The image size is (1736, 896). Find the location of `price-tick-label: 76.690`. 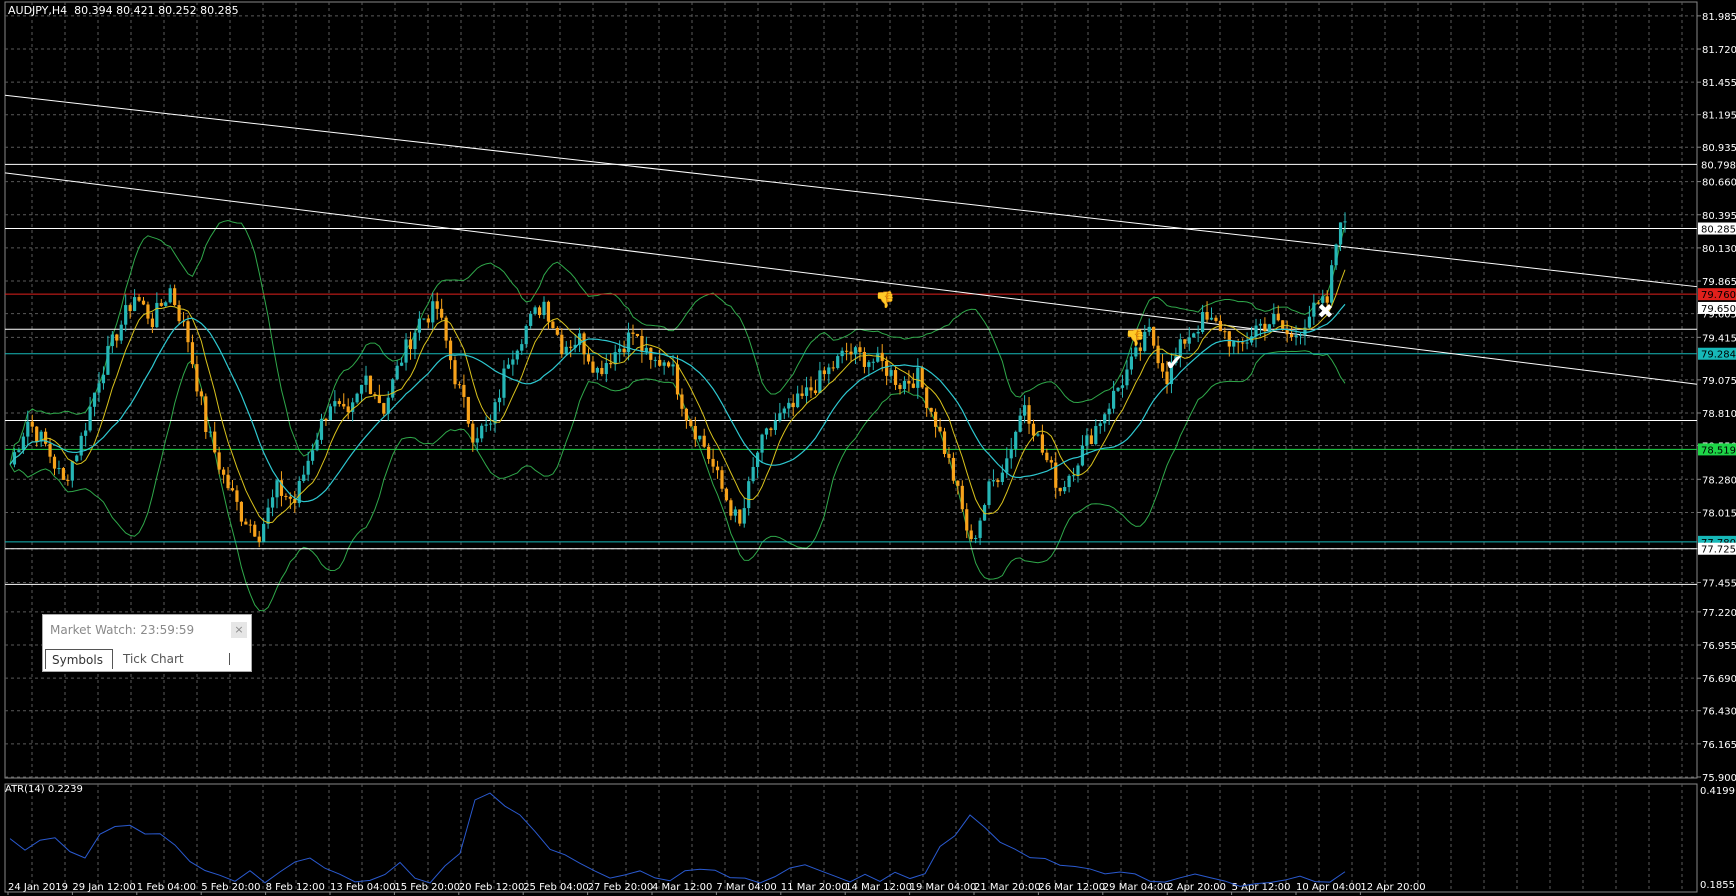

price-tick-label: 76.690 is located at coordinates (1719, 679).